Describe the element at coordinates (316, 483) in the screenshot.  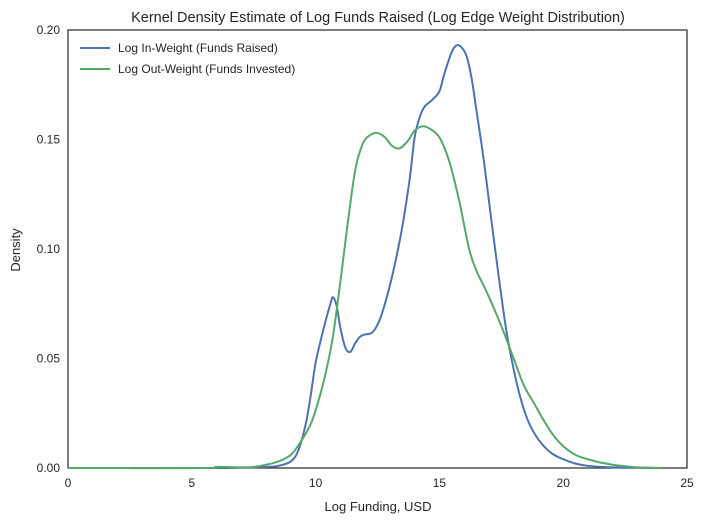
I see `x-tick-label: 10` at that location.